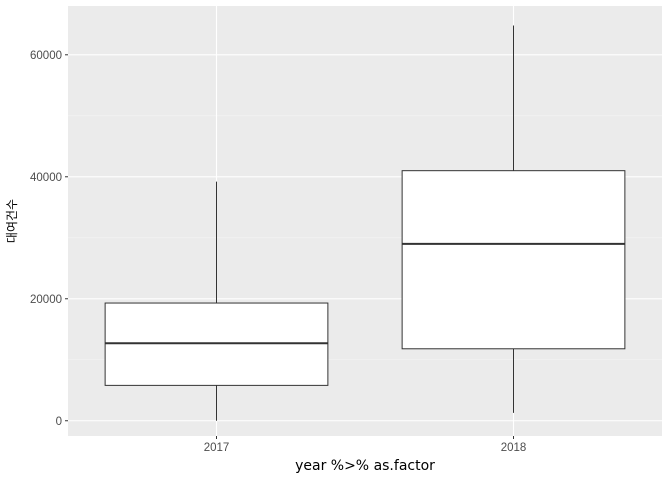 Image resolution: width=672 pixels, height=480 pixels. I want to click on box-body, so click(513, 260).